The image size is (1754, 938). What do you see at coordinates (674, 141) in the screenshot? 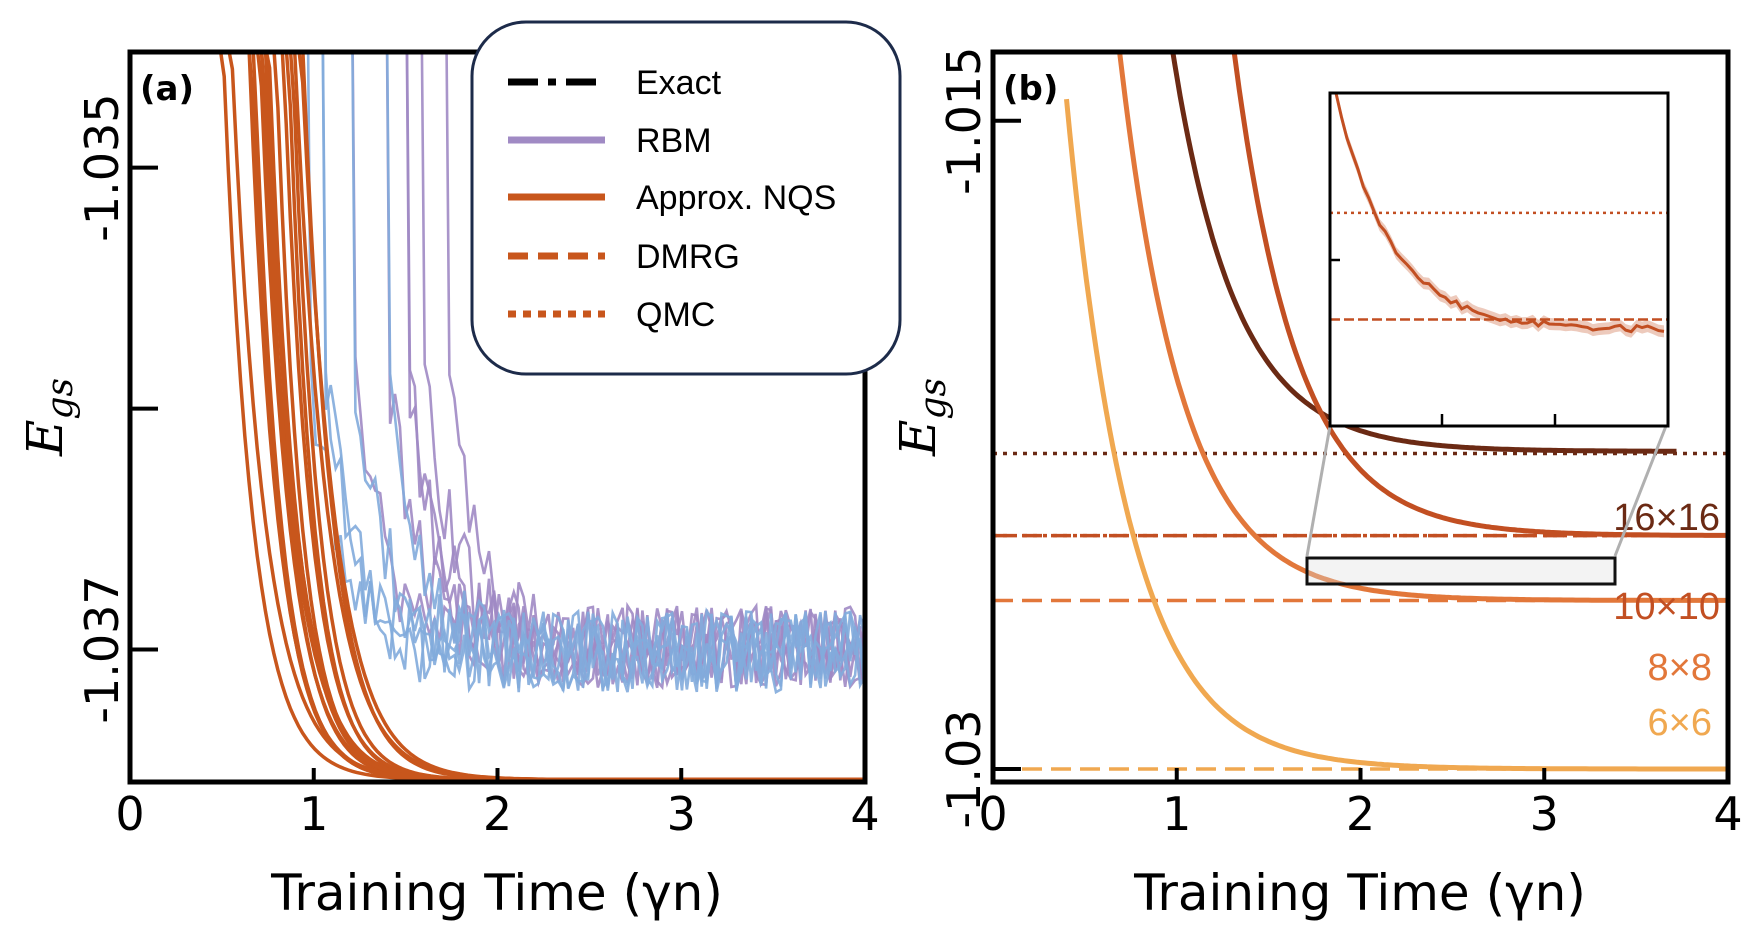
I see `legend-label-rbm: RBM` at bounding box center [674, 141].